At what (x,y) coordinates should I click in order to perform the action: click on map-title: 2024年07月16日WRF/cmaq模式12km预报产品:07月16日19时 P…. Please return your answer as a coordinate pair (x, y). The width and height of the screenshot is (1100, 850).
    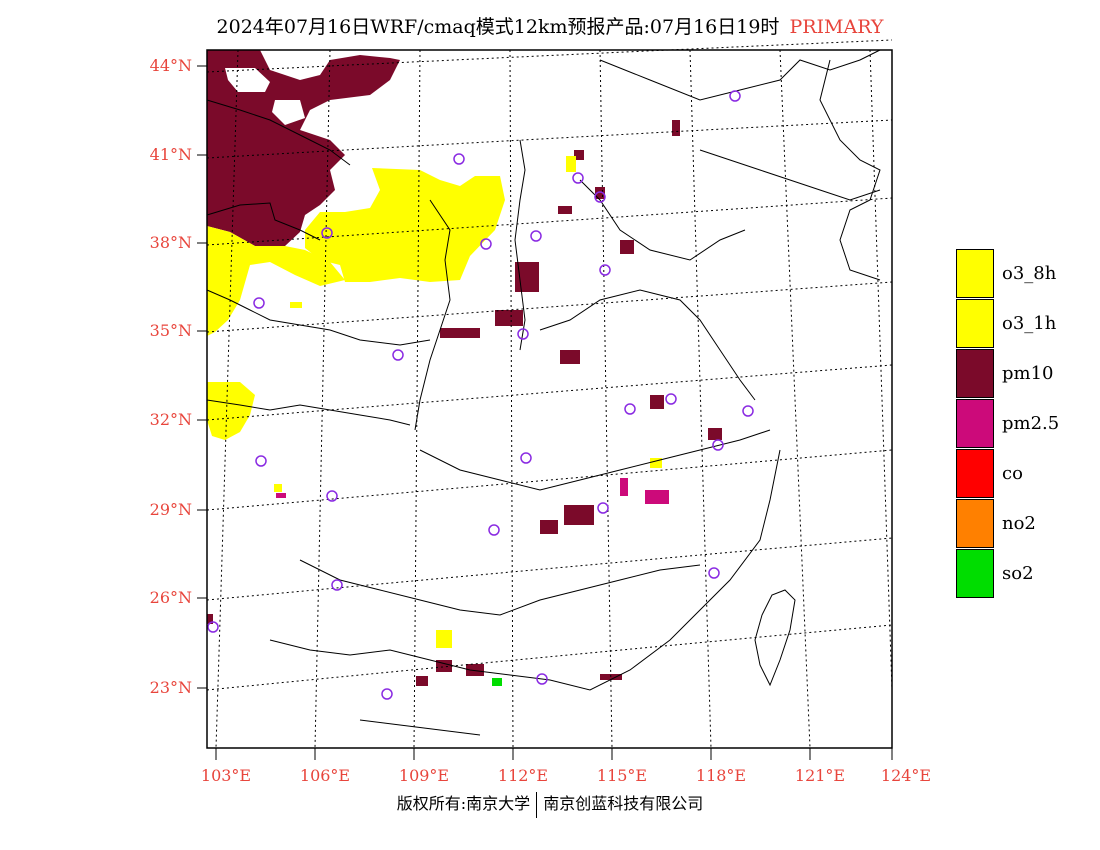
    Looking at the image, I should click on (550, 25).